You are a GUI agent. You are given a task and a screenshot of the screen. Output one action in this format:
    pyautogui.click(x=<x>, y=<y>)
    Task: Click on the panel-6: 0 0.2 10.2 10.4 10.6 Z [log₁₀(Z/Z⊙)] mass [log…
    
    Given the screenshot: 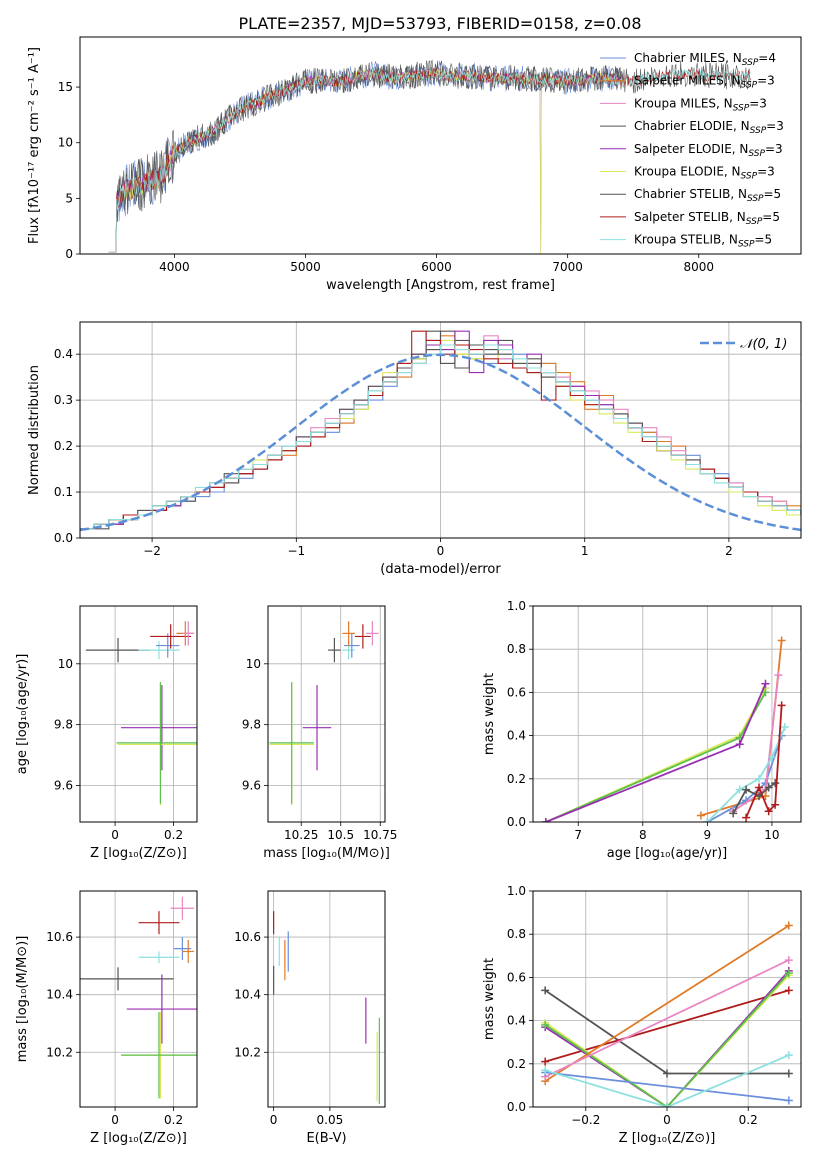 What is the action you would take?
    pyautogui.click(x=106, y=1018)
    